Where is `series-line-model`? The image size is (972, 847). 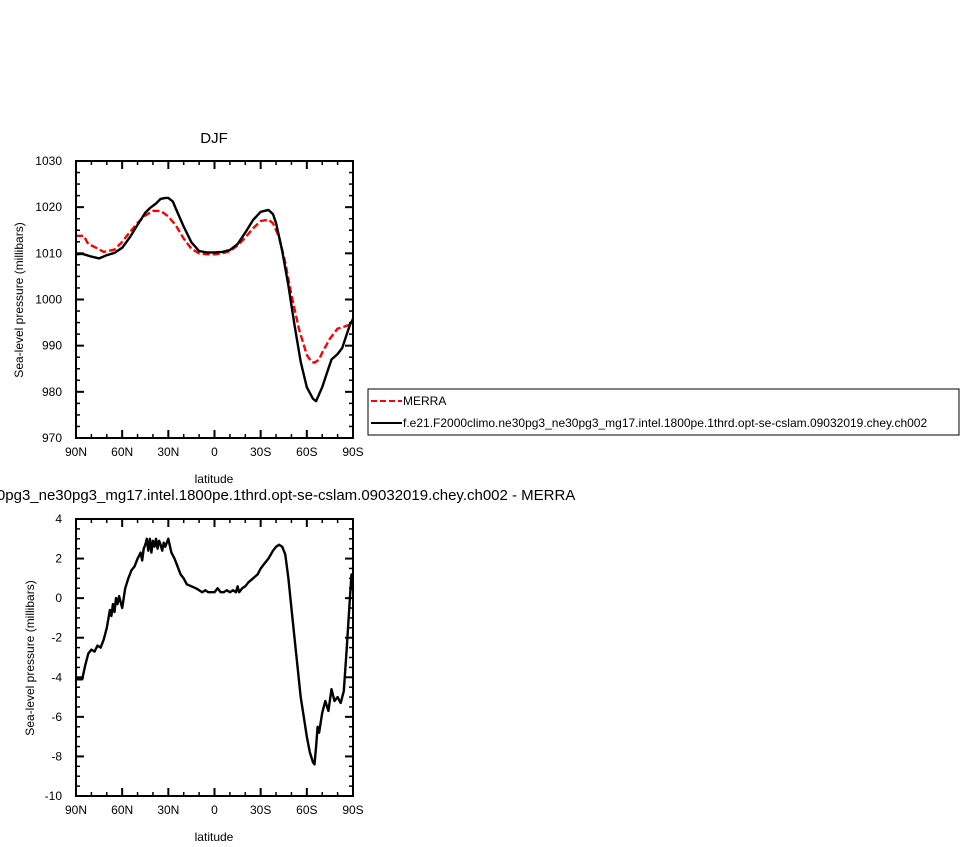 series-line-model is located at coordinates (215, 299).